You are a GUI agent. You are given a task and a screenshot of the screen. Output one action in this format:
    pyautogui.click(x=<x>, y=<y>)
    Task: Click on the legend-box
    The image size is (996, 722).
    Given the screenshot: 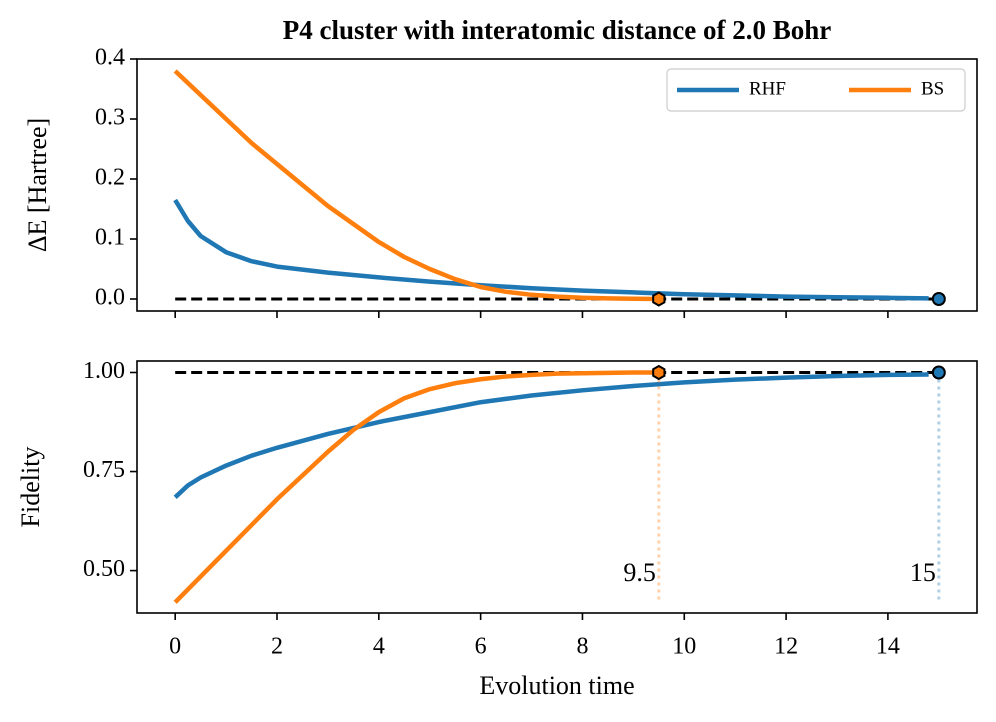 What is the action you would take?
    pyautogui.click(x=816, y=90)
    